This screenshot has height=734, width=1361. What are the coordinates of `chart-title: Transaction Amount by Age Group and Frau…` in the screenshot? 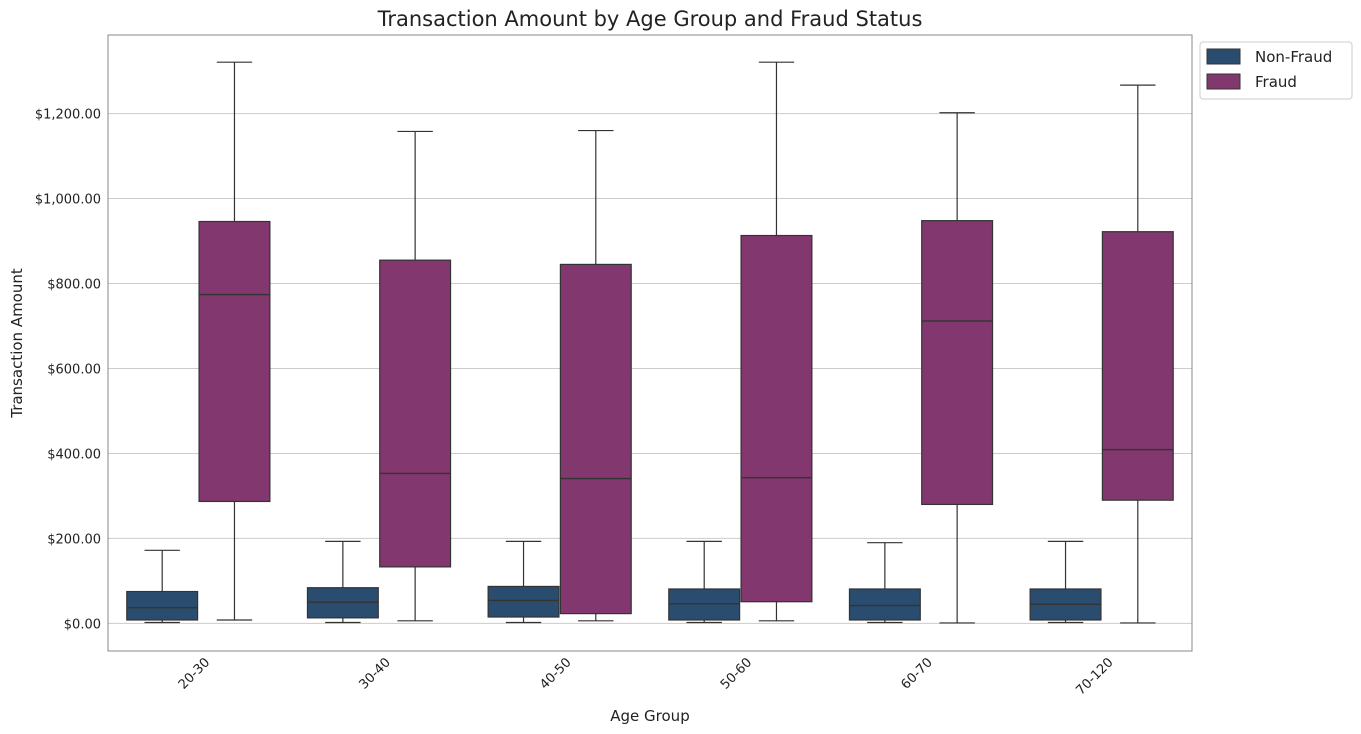 It's located at (650, 19).